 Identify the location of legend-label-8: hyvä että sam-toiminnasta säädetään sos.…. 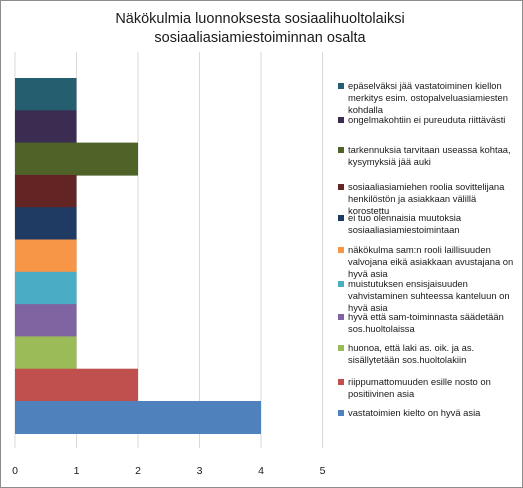
(426, 323).